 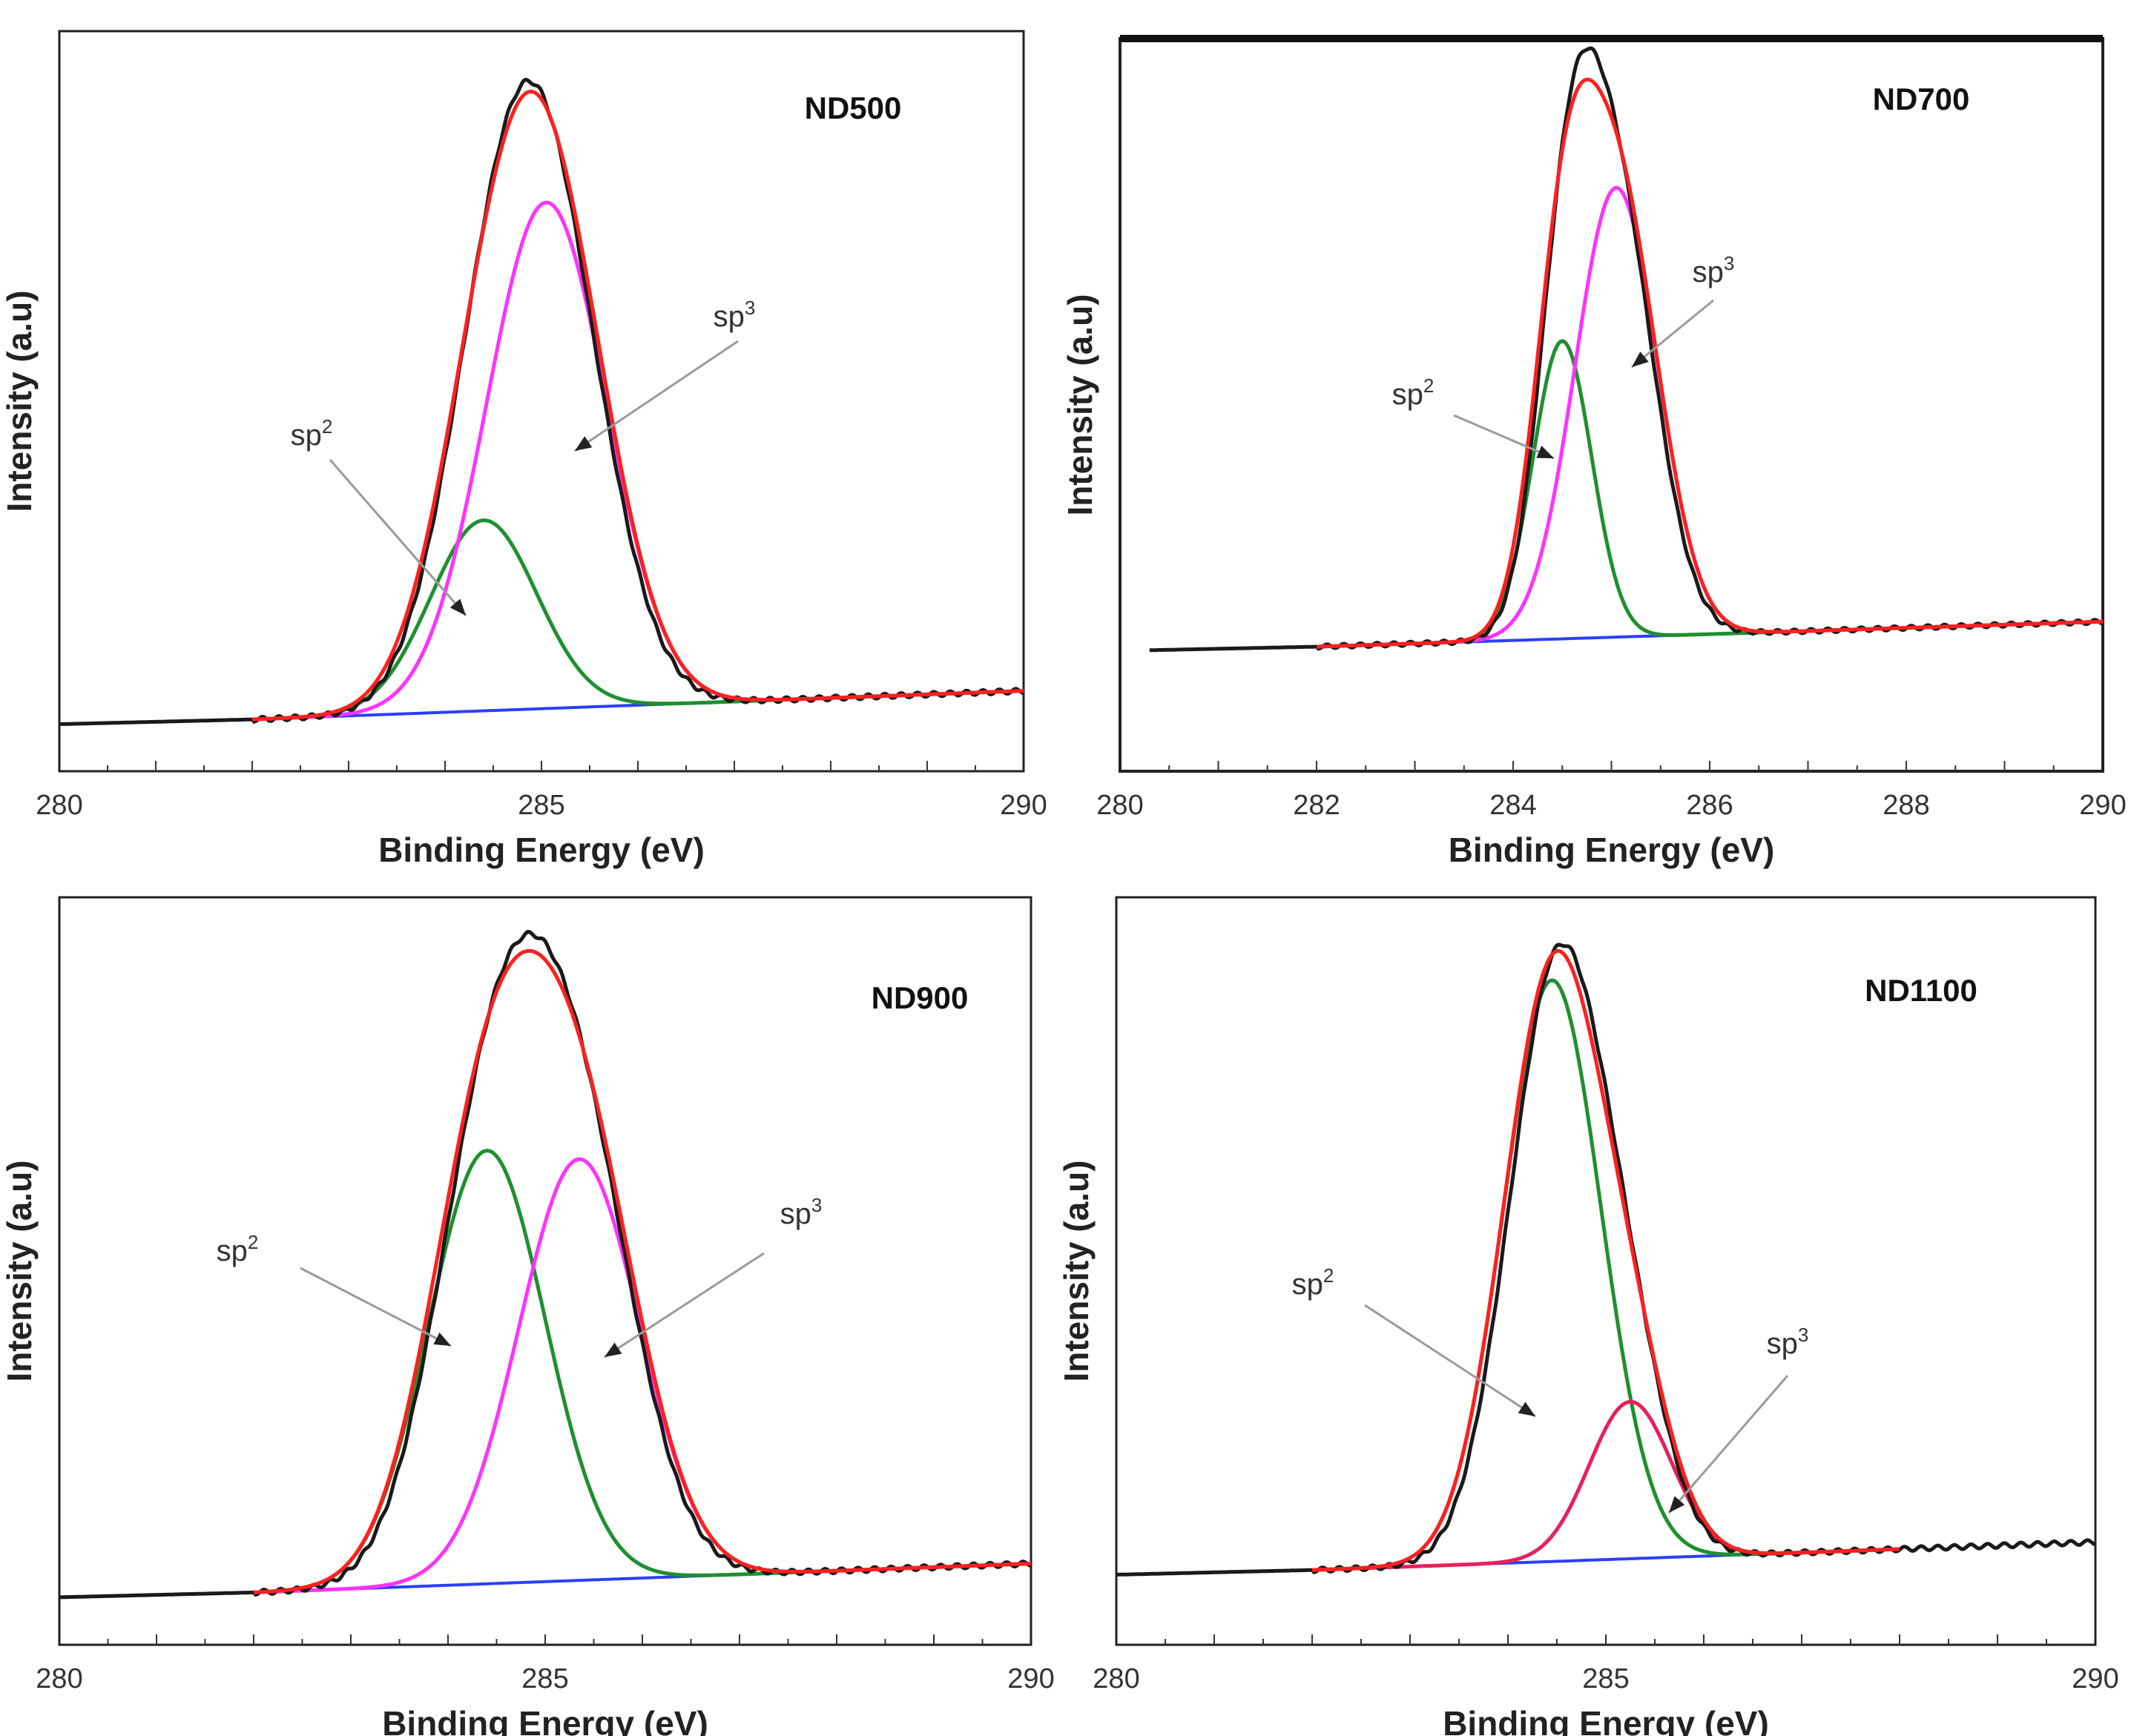 What do you see at coordinates (1504, 437) in the screenshot?
I see `annotation-arrow-sp2-nd700` at bounding box center [1504, 437].